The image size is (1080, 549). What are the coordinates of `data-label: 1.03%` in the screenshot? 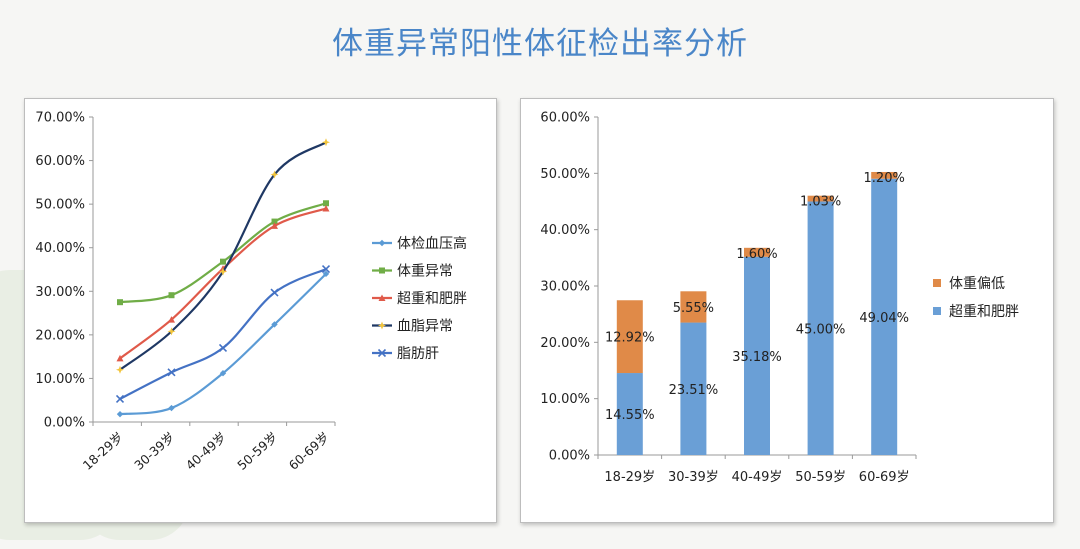 It's located at (820, 202).